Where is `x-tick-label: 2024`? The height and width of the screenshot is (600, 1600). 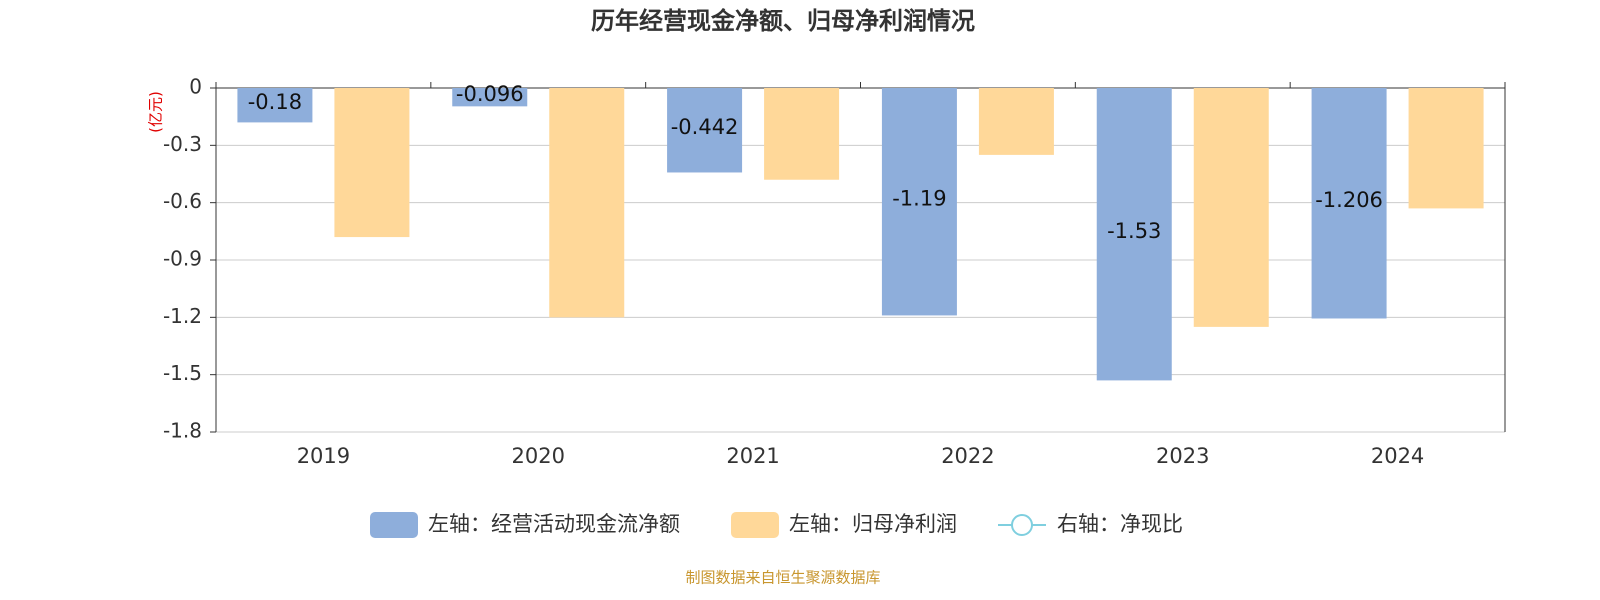 x-tick-label: 2024 is located at coordinates (1397, 456).